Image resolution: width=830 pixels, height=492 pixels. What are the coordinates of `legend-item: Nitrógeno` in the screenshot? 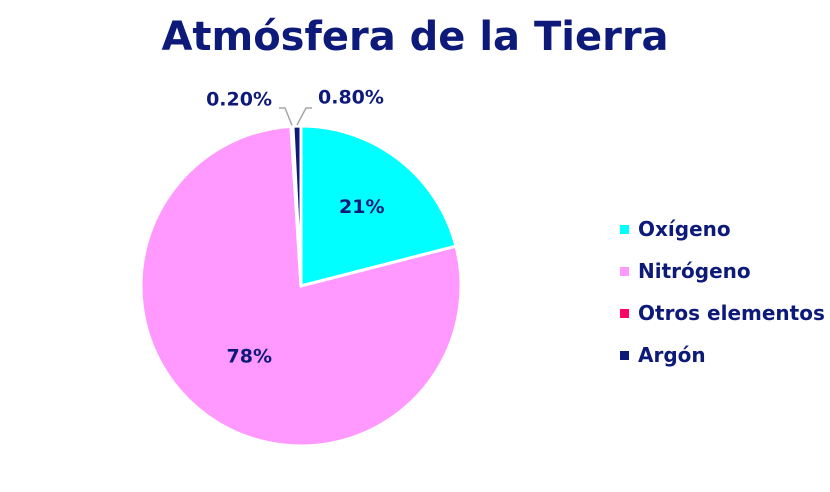 It's located at (722, 271).